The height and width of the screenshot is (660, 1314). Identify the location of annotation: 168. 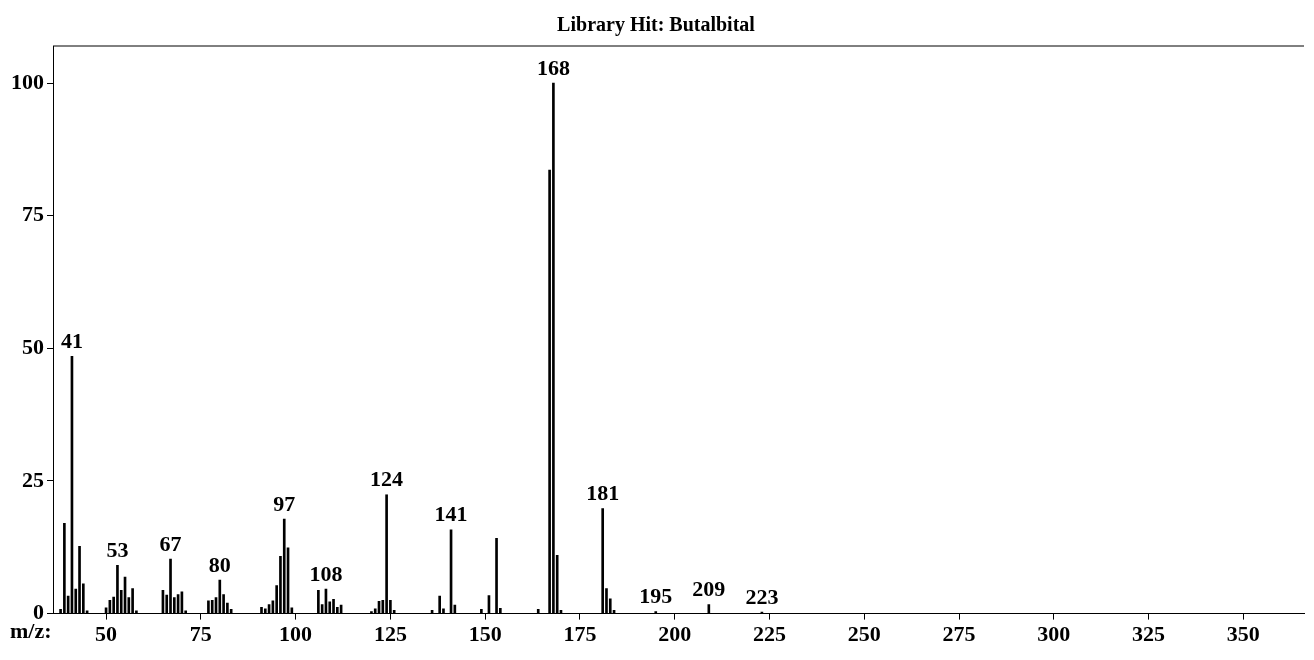
(553, 67).